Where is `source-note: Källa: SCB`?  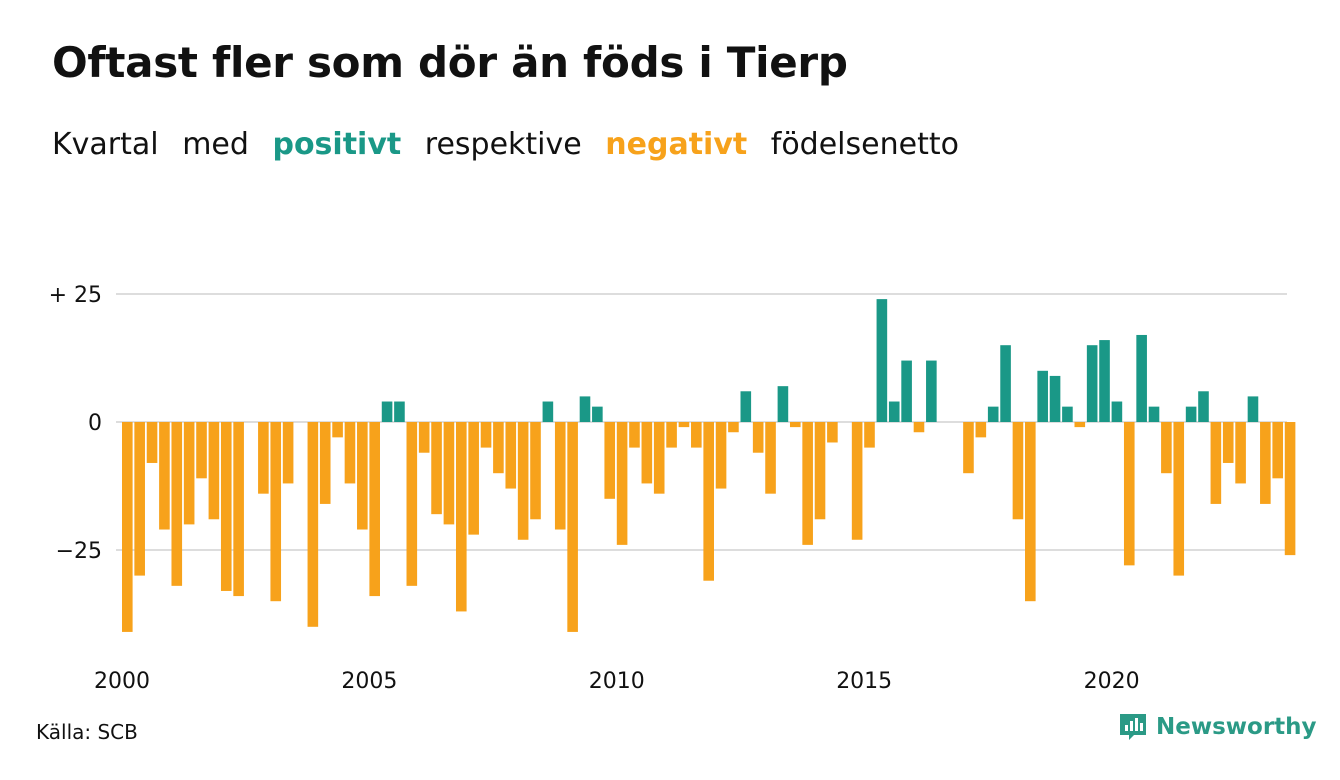
source-note: Källa: SCB is located at coordinates (87, 732).